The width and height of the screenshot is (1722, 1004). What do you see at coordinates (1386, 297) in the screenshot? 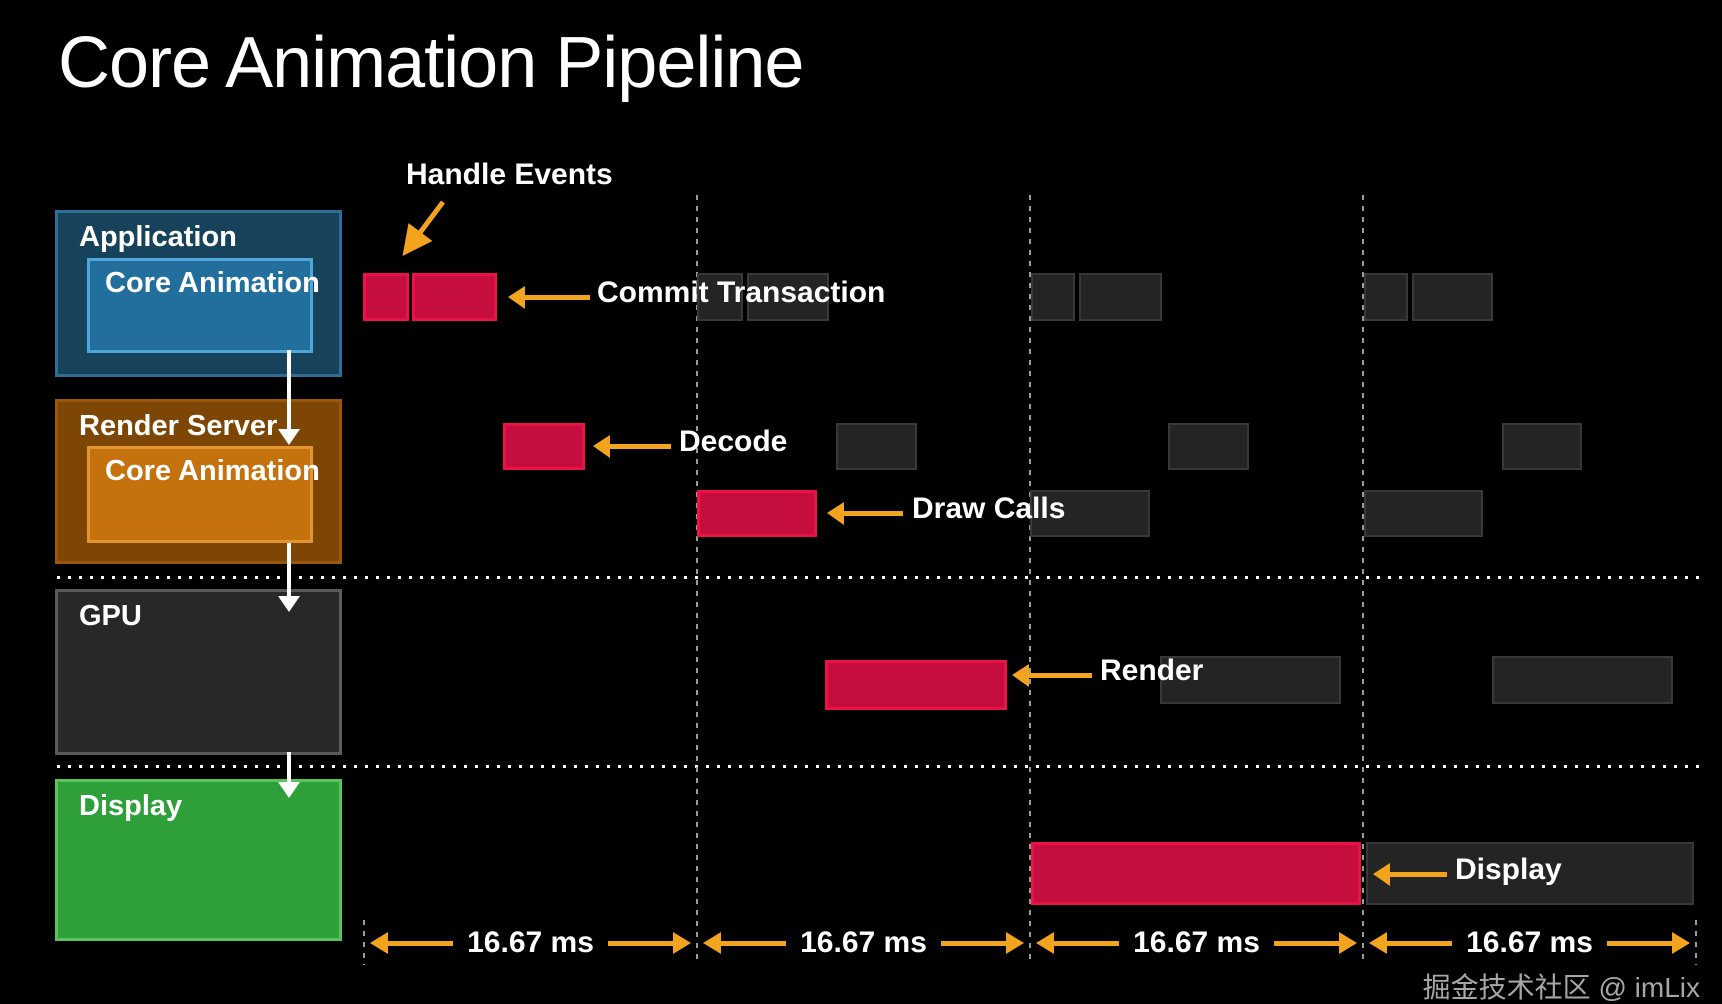
I see `commit-1-f4-bar` at bounding box center [1386, 297].